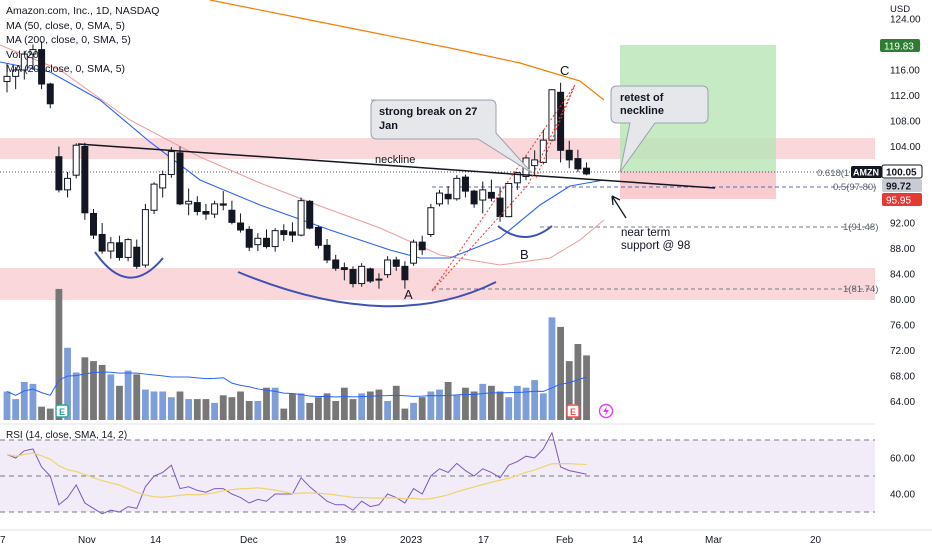 This screenshot has height=550, width=932. I want to click on point-b-label: B, so click(524, 254).